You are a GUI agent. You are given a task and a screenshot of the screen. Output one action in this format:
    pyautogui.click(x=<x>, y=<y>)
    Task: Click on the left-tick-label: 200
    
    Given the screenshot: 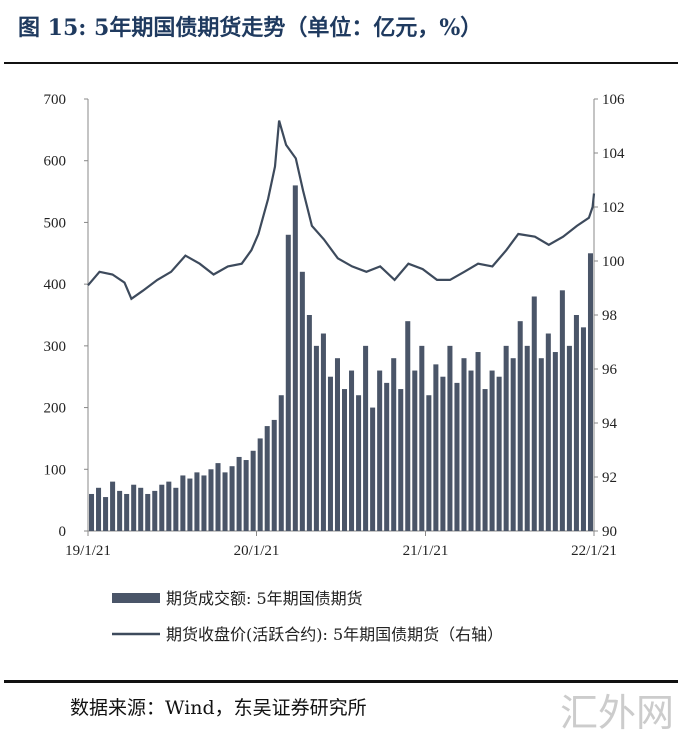 What is the action you would take?
    pyautogui.click(x=55, y=409)
    